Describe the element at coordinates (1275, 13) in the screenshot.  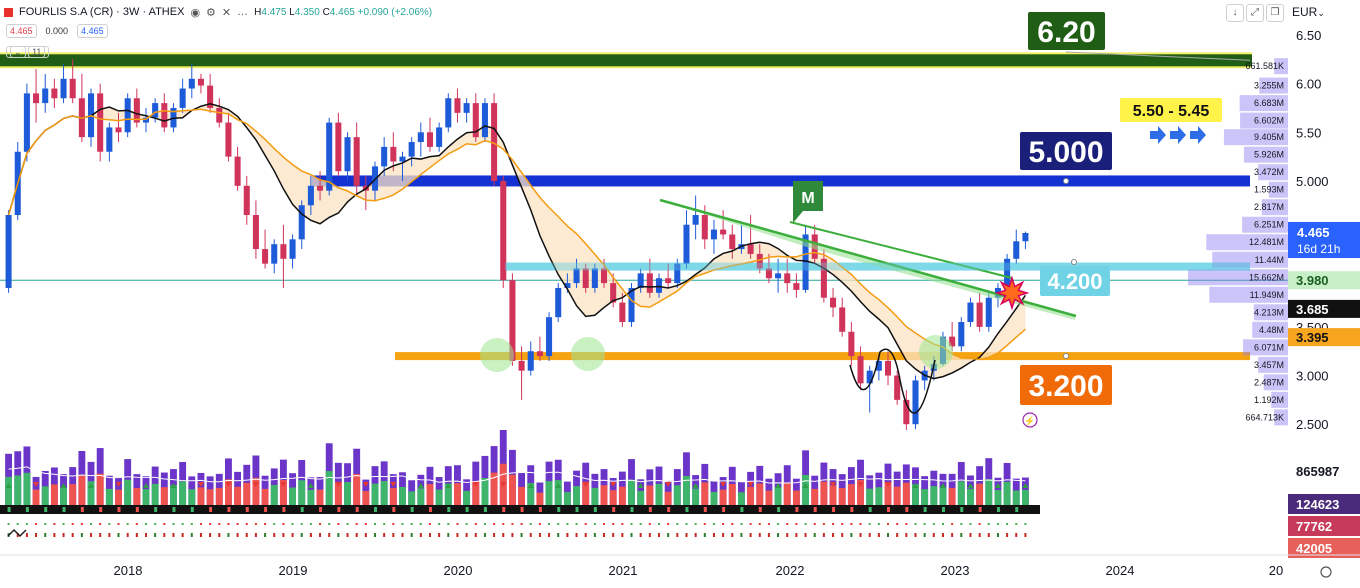
I see `restore-icon: ❐` at that location.